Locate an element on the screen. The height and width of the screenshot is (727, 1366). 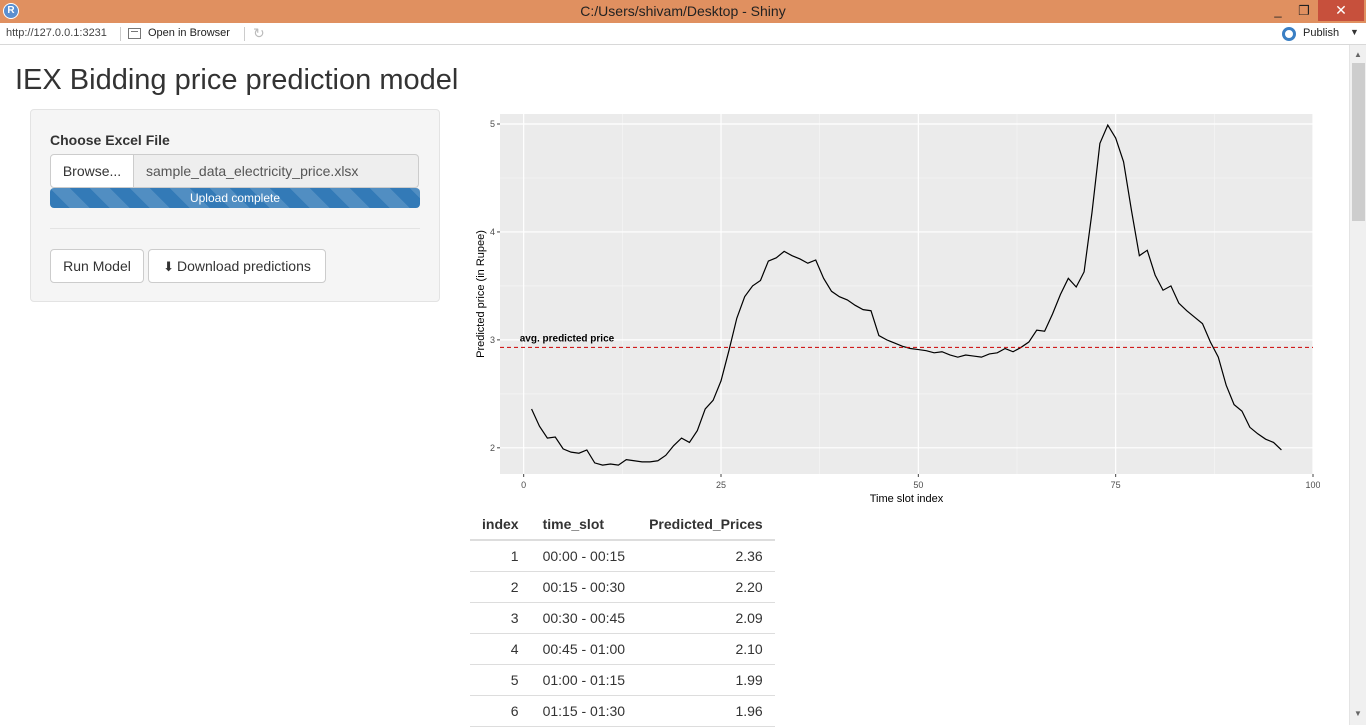
window-titlebar: R C:/Users/shivam/Desktop - Shiny _ ❐ ✕ is located at coordinates (683, 11).